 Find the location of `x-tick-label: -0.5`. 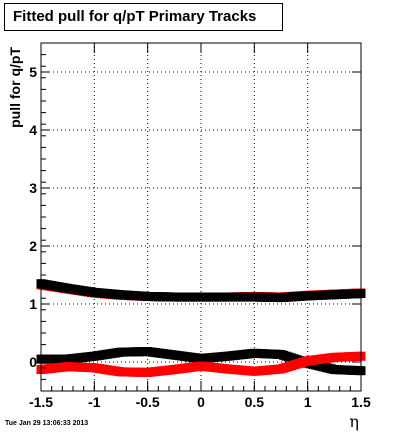

x-tick-label: -0.5 is located at coordinates (148, 402).